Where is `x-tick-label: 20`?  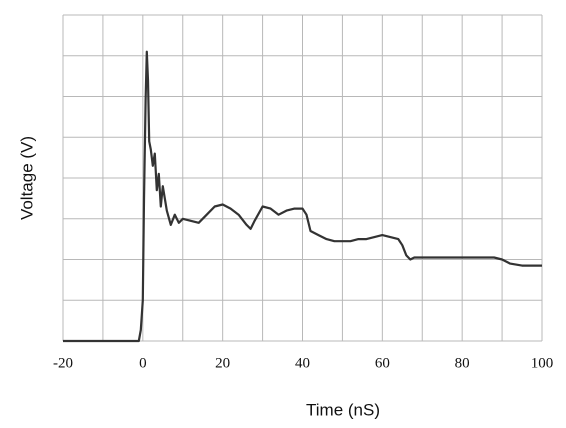
x-tick-label: 20 is located at coordinates (222, 363).